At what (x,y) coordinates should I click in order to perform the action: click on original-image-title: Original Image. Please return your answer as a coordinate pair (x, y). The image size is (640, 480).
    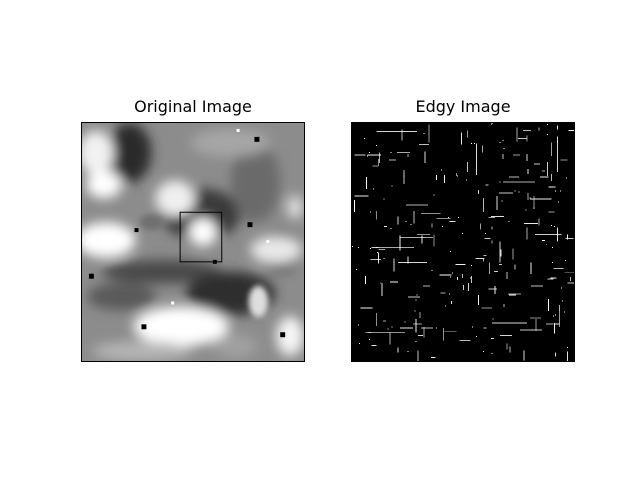
    Looking at the image, I should click on (193, 106).